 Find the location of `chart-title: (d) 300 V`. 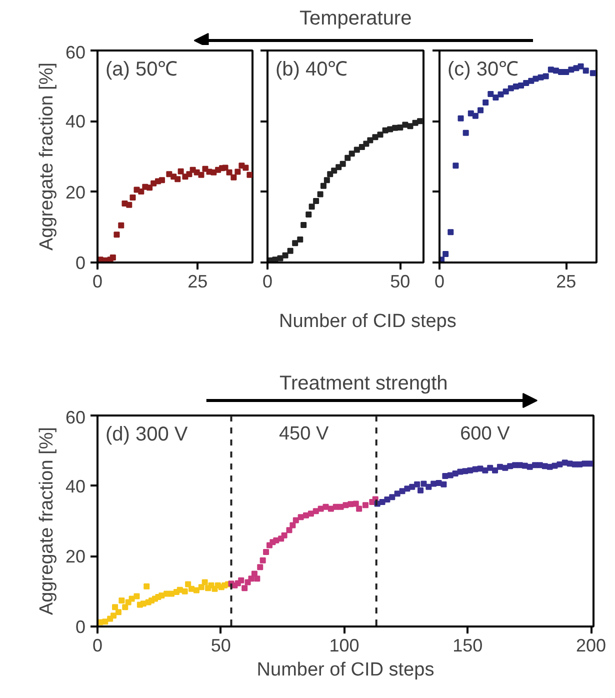

chart-title: (d) 300 V is located at coordinates (147, 435).